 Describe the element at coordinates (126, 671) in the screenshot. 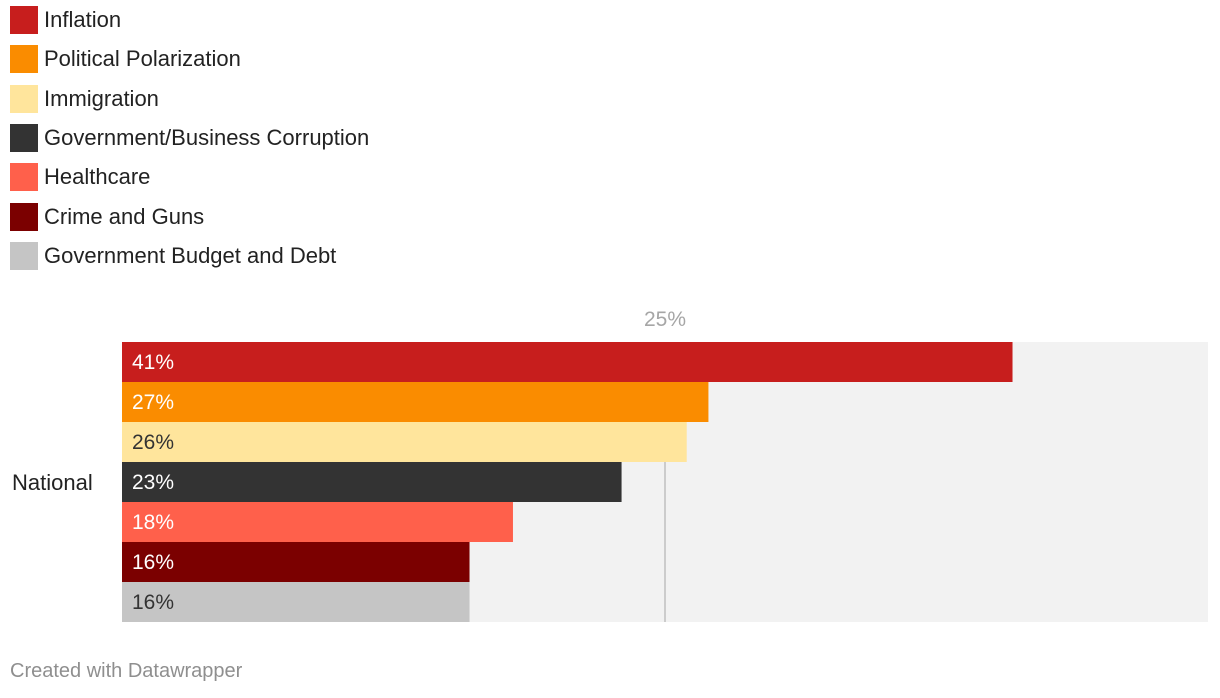

I see `footer-credit: Created with Datawrapper` at that location.